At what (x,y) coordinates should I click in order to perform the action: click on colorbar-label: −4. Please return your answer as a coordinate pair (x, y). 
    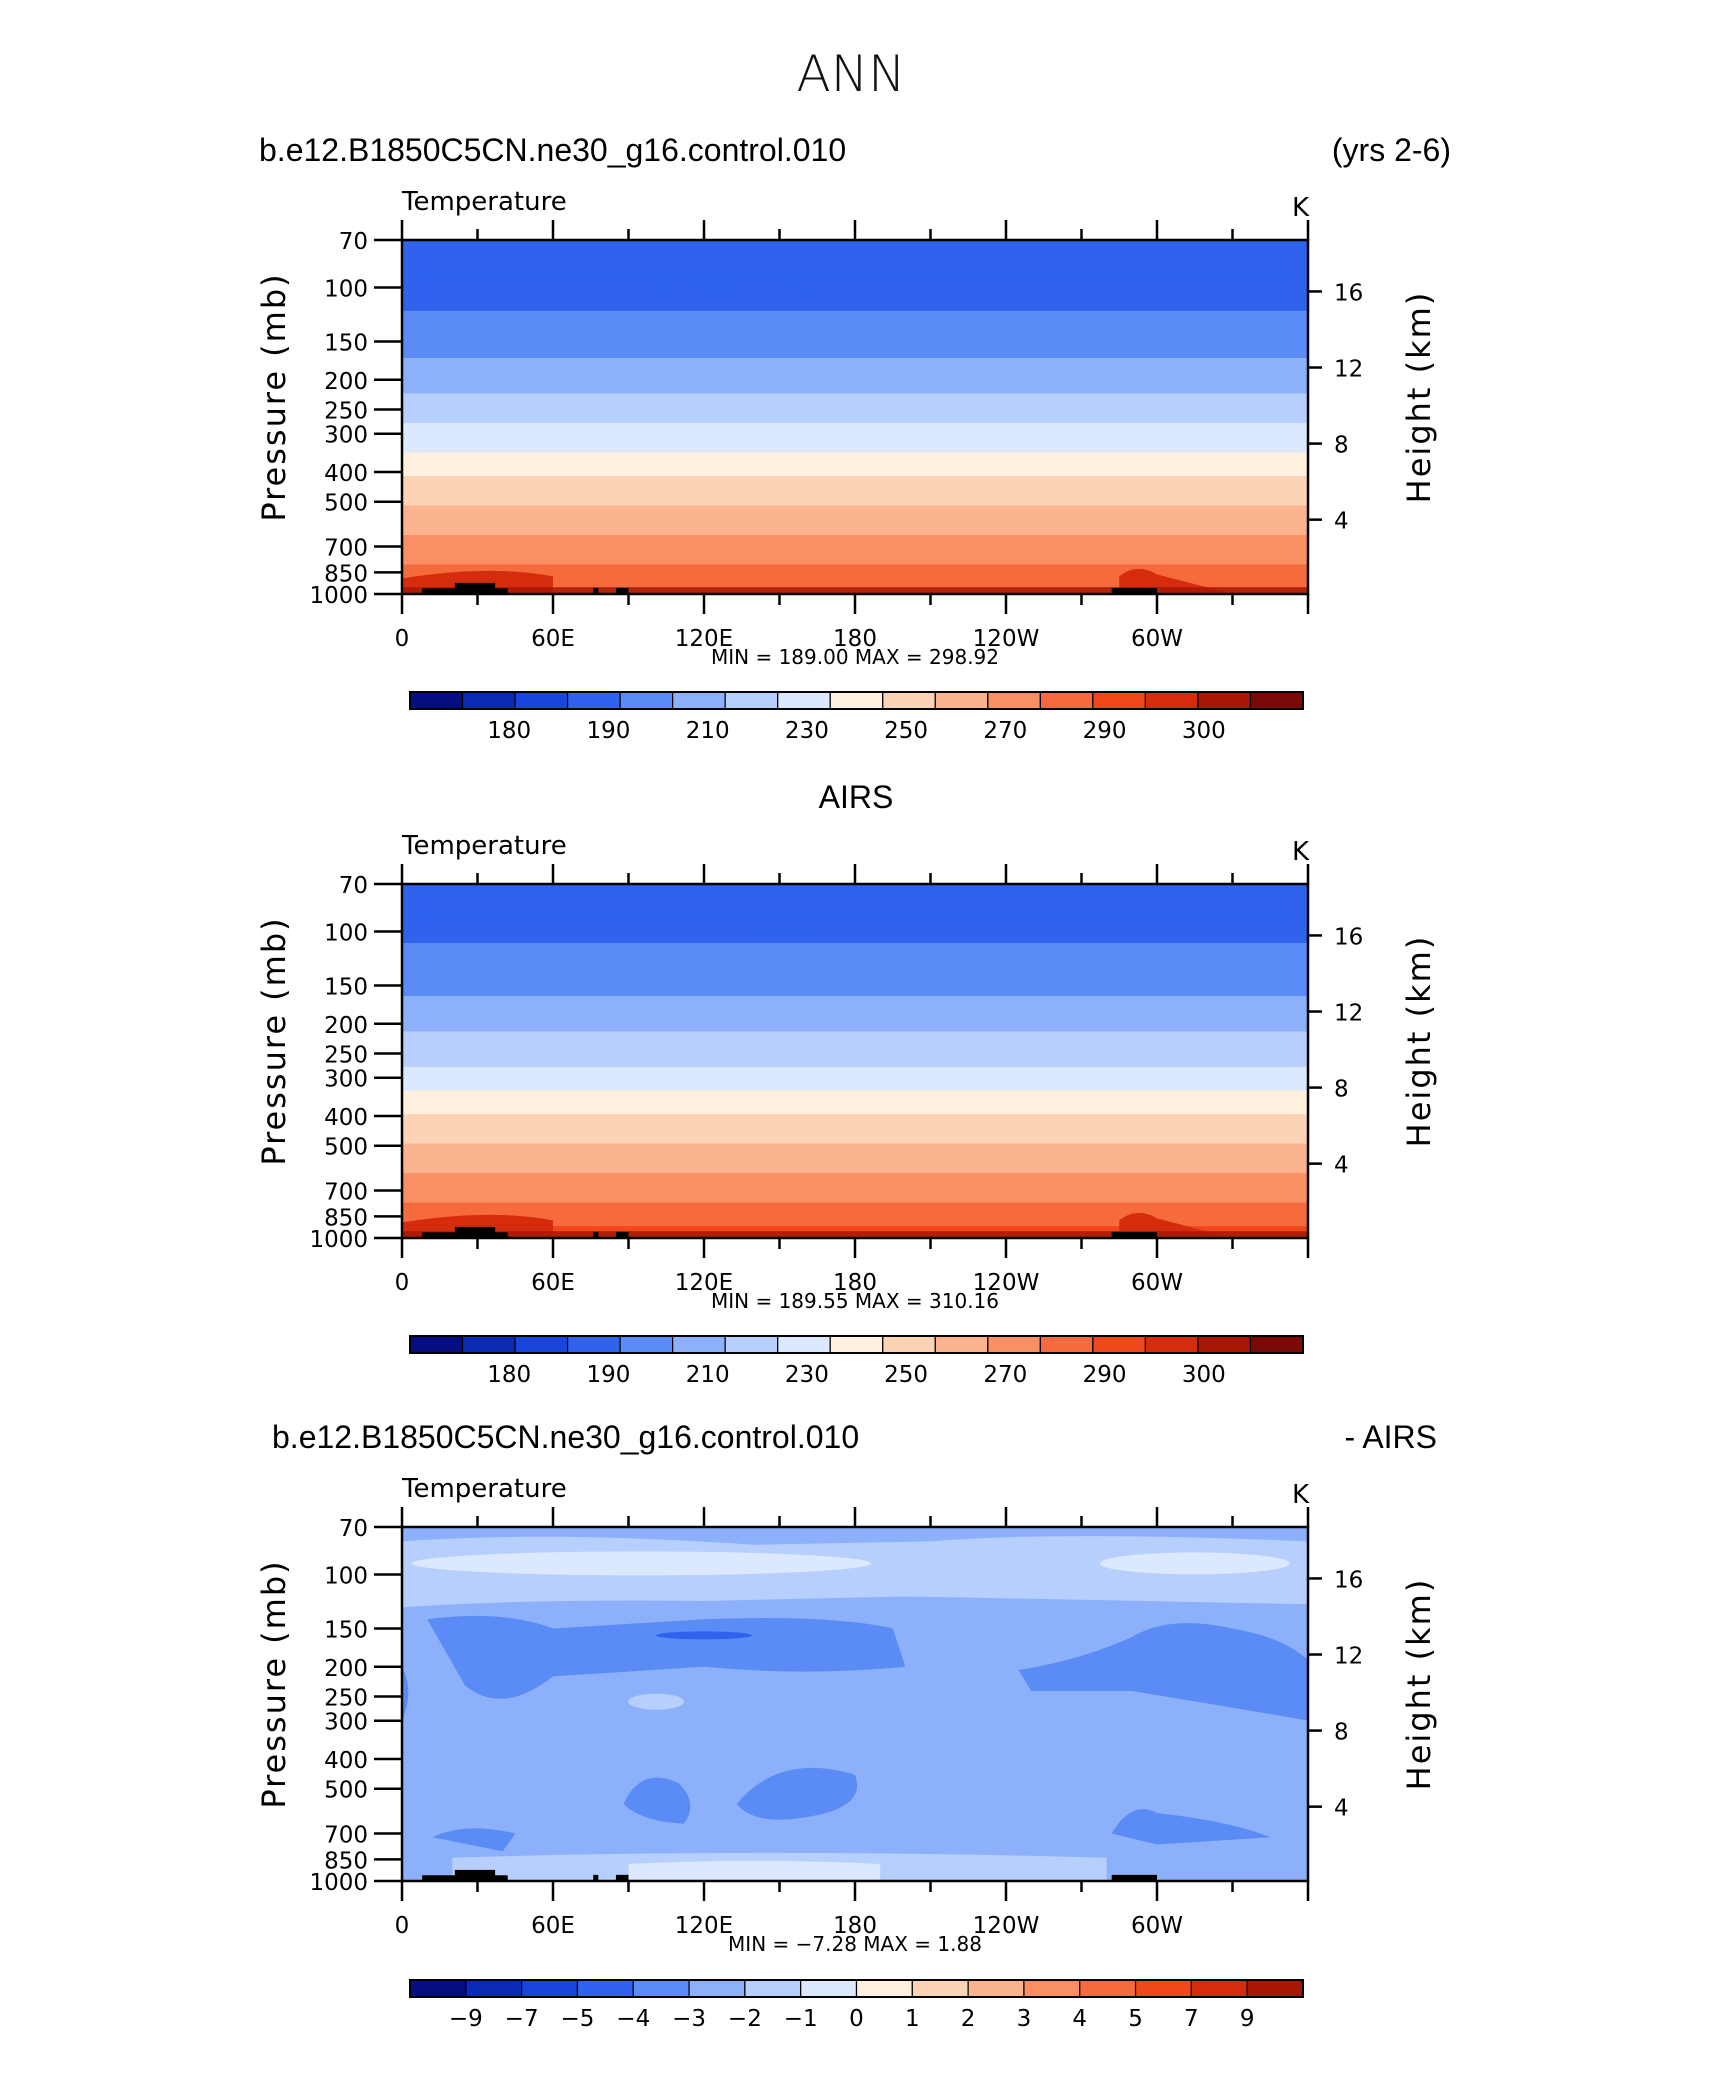
    Looking at the image, I should click on (633, 2019).